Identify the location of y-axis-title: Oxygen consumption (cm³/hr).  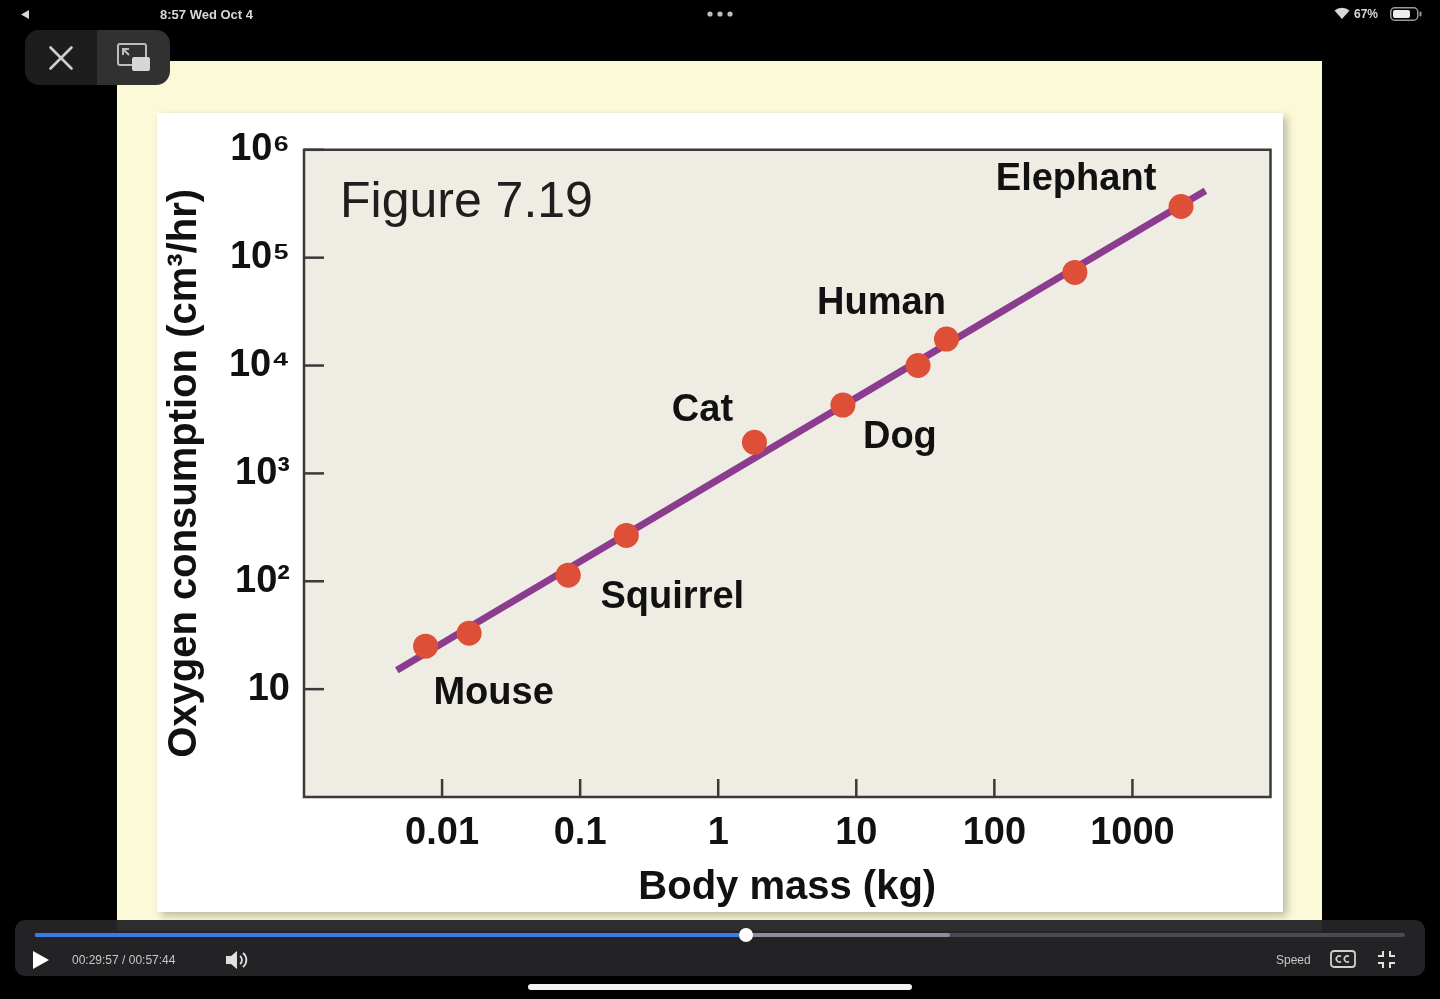
(182, 473).